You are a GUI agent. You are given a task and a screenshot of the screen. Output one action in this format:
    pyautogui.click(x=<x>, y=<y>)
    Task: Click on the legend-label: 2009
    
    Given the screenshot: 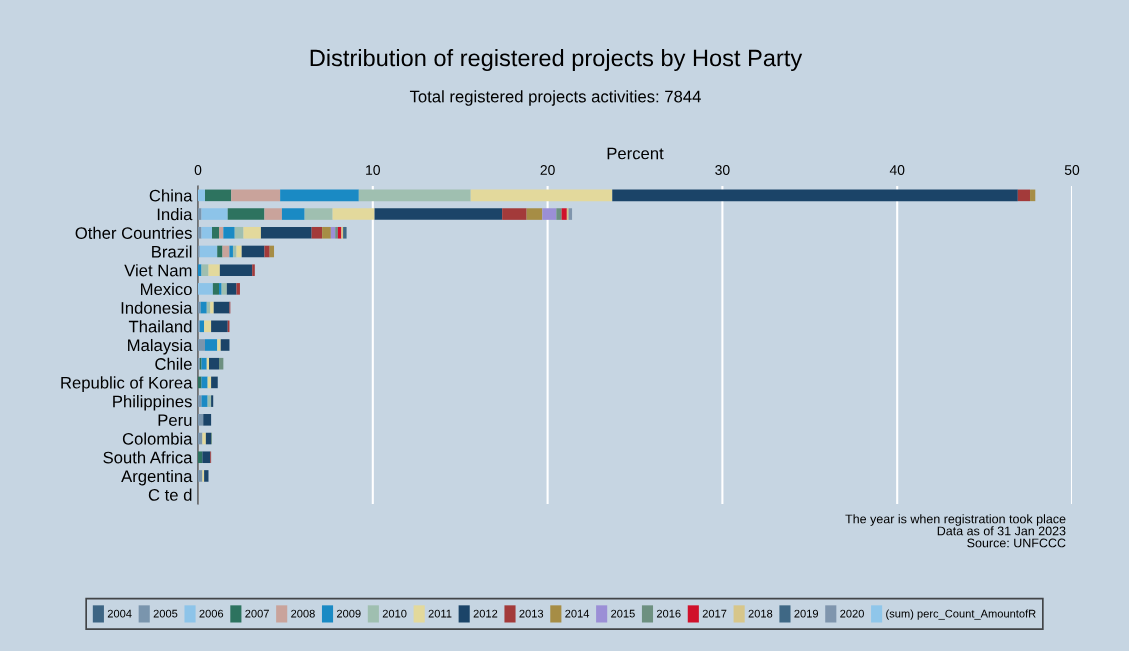 What is the action you would take?
    pyautogui.click(x=348, y=613)
    